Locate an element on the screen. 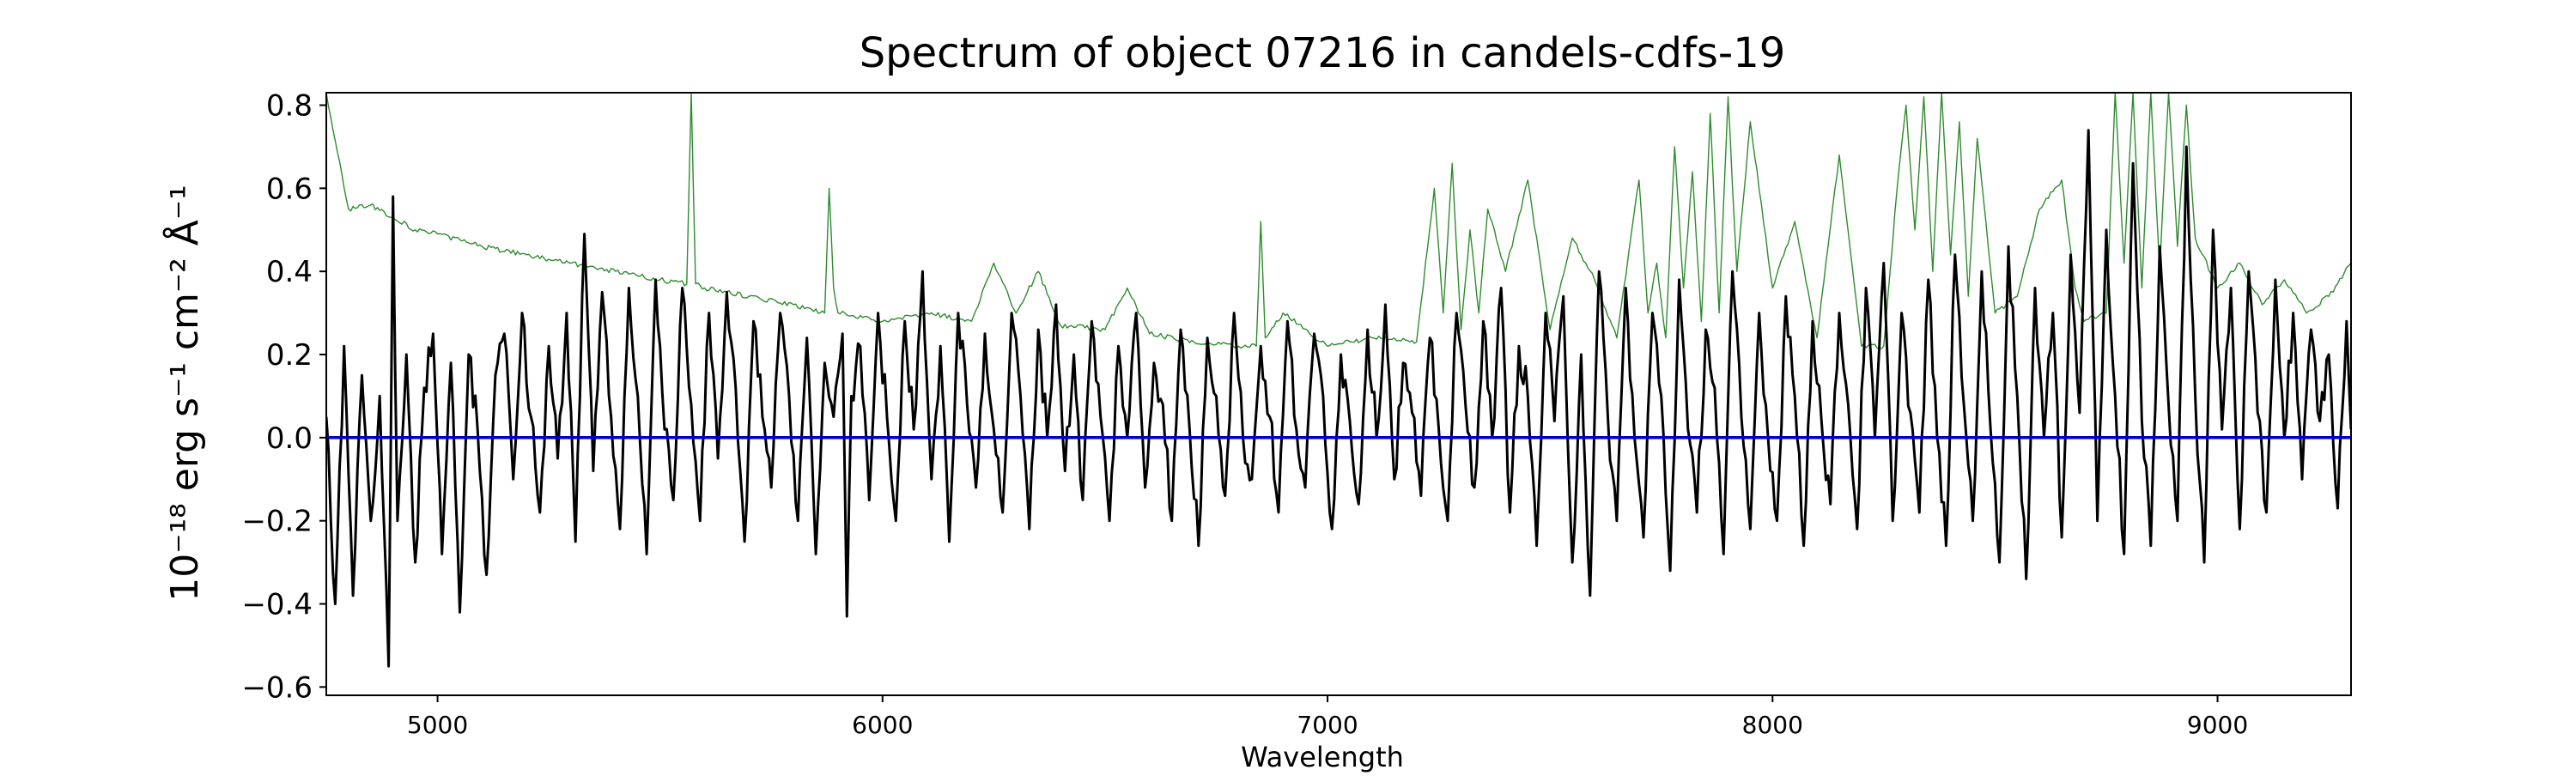 This screenshot has height=776, width=2576. y-axis-label: 10⁻¹⁸ erg s⁻¹ cm⁻² Å⁻¹ is located at coordinates (184, 393).